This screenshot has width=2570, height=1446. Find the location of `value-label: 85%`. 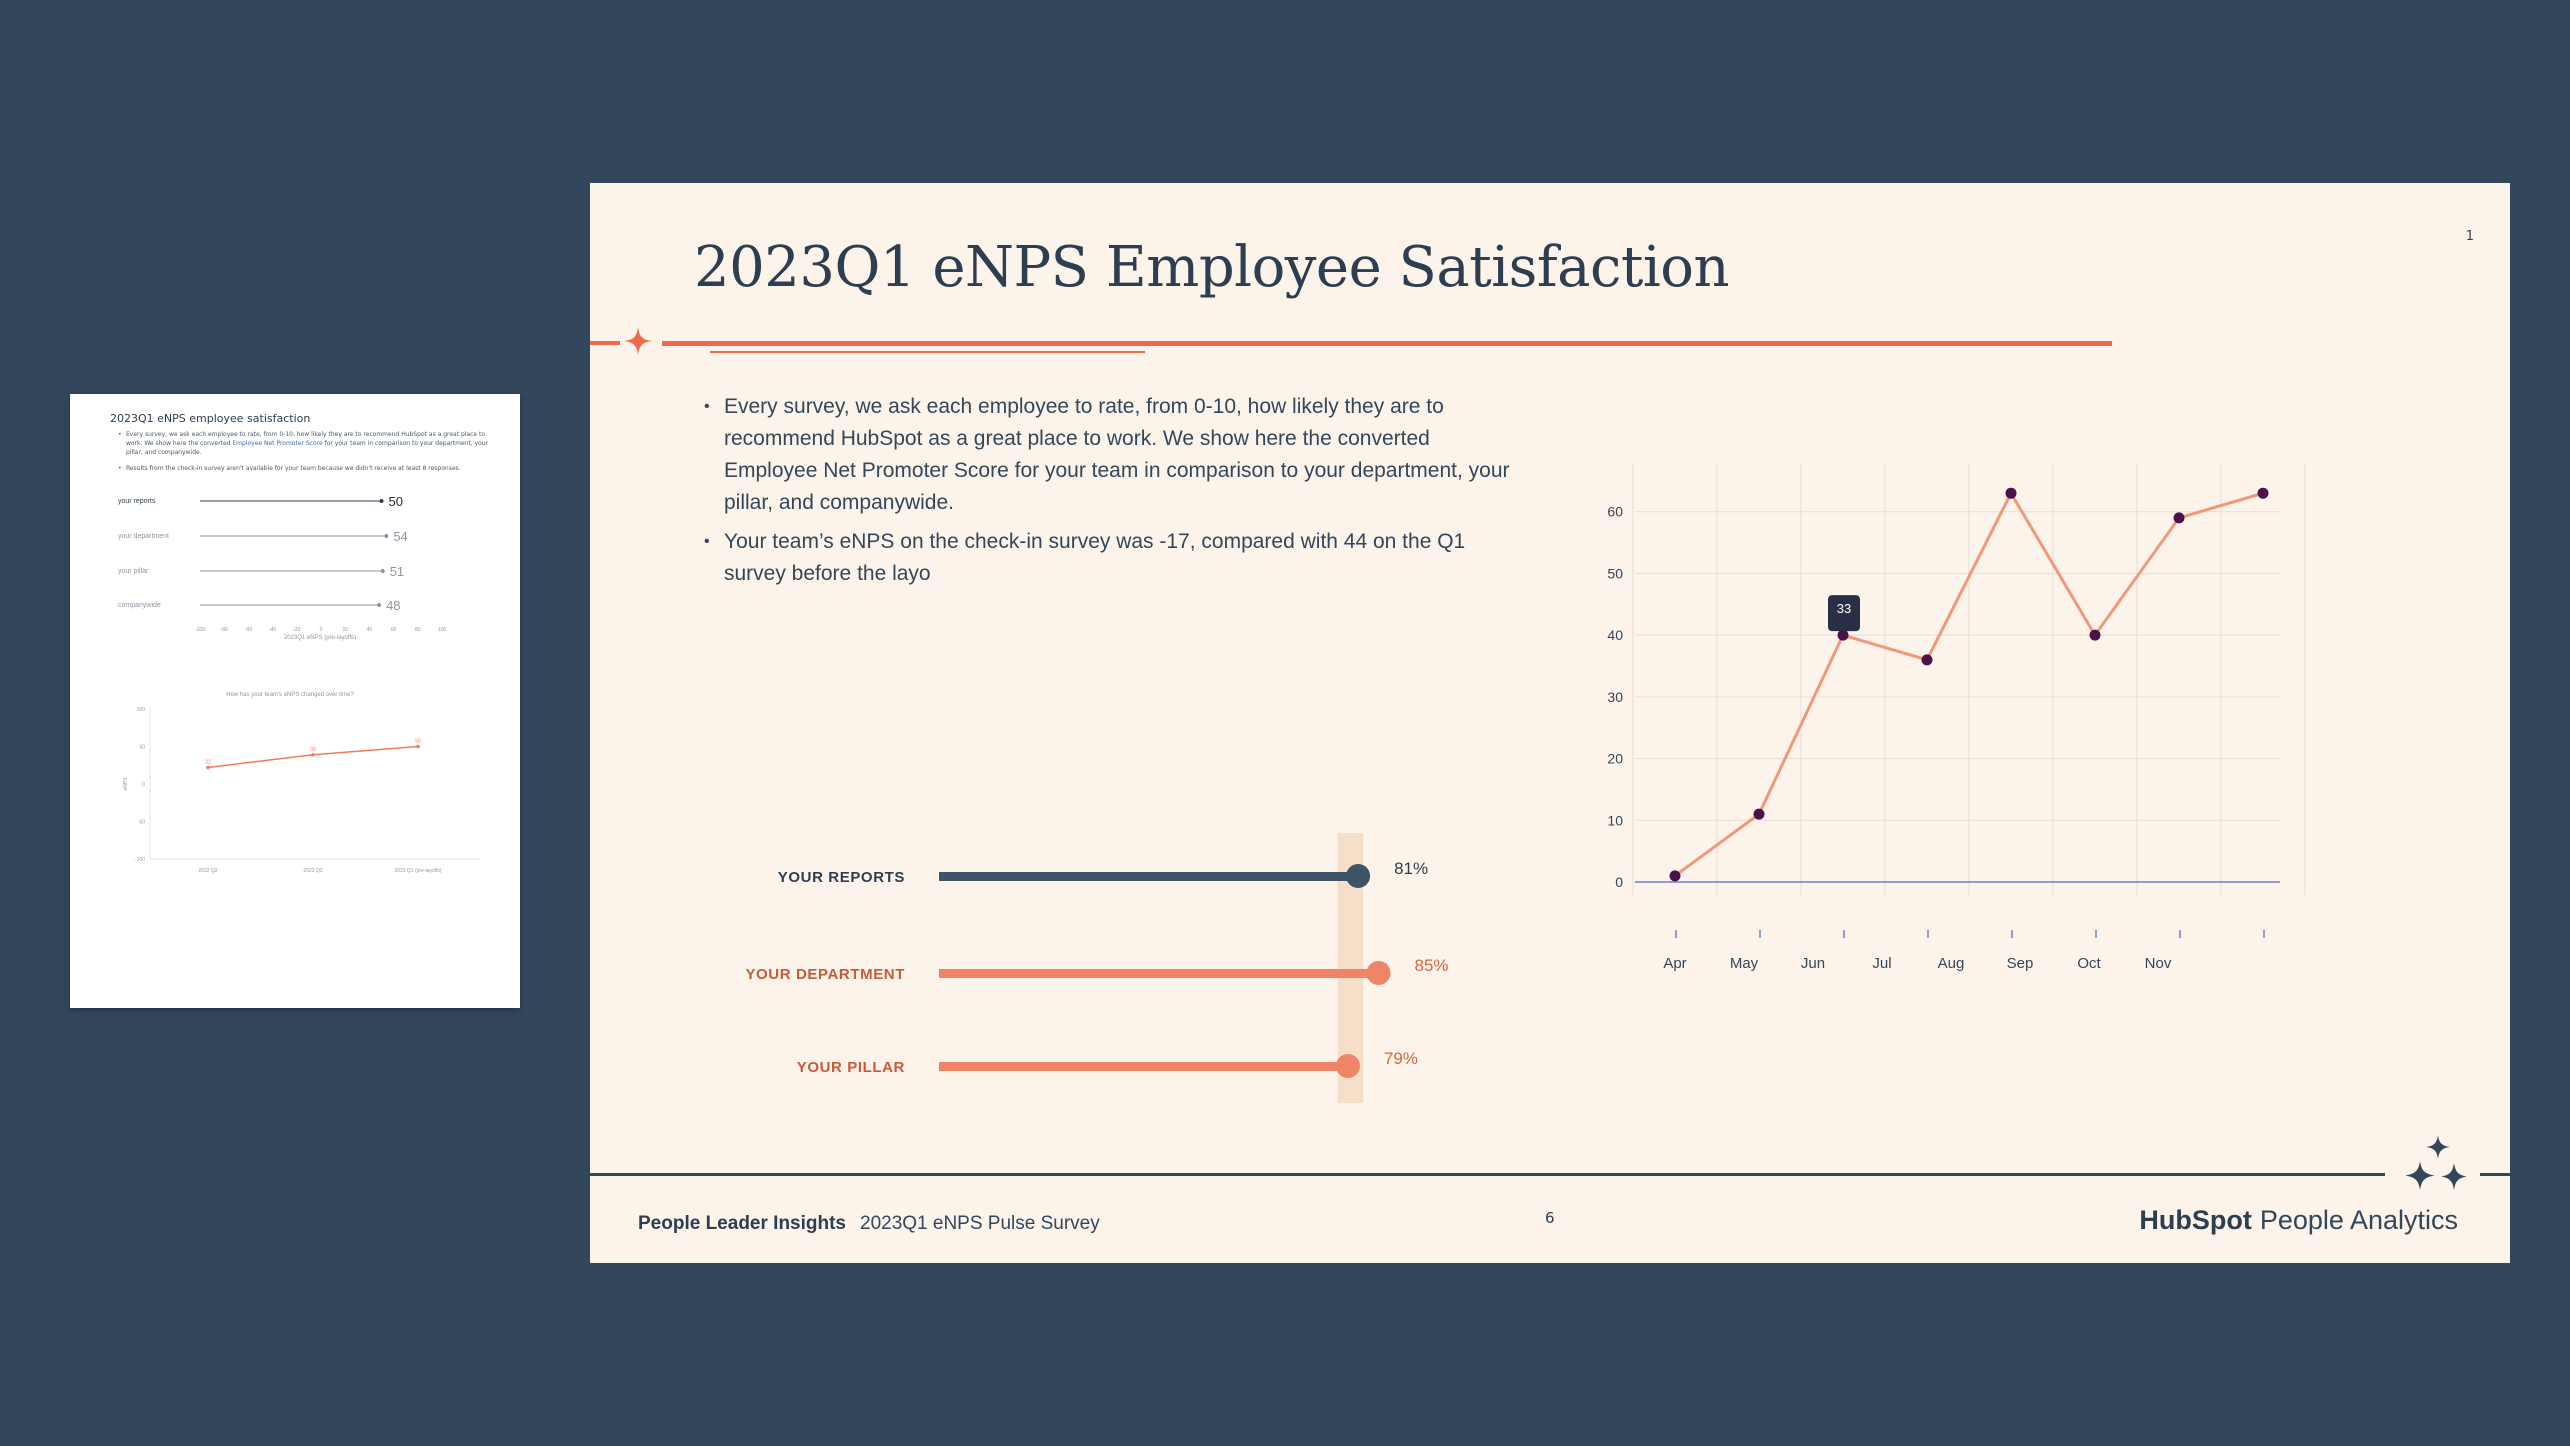

value-label: 85% is located at coordinates (1432, 965).